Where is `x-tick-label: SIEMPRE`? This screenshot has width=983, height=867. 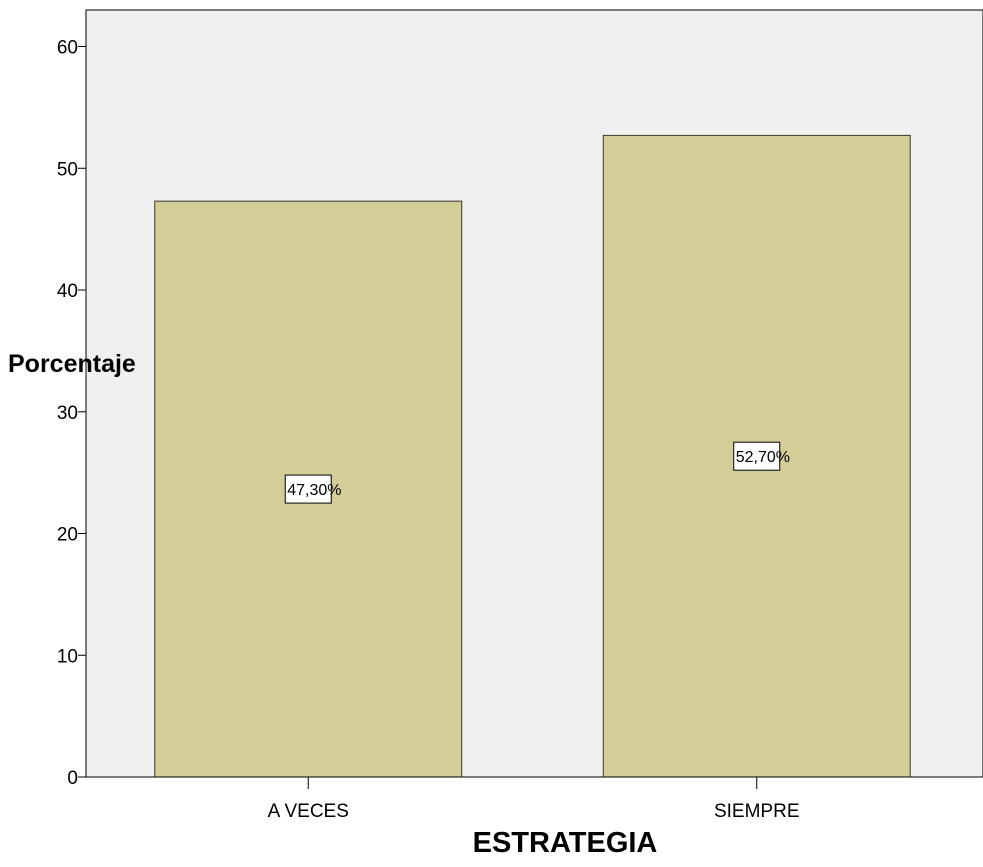
x-tick-label: SIEMPRE is located at coordinates (757, 811).